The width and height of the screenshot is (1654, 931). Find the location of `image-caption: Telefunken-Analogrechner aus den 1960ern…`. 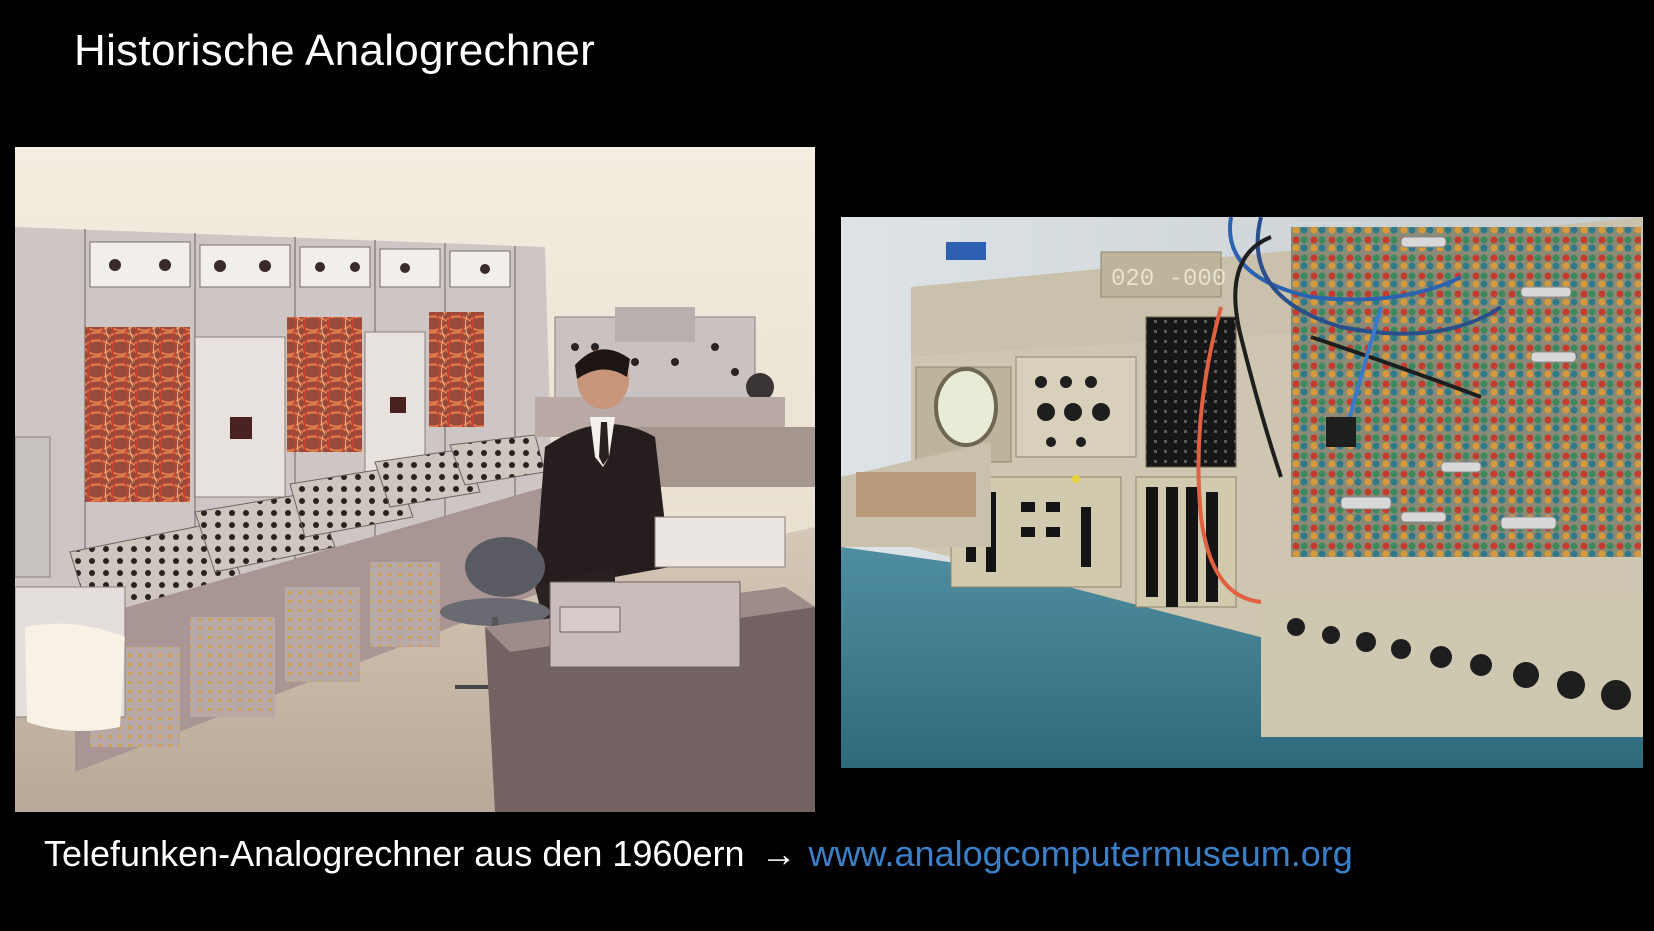

image-caption: Telefunken-Analogrechner aus den 1960ern… is located at coordinates (698, 854).